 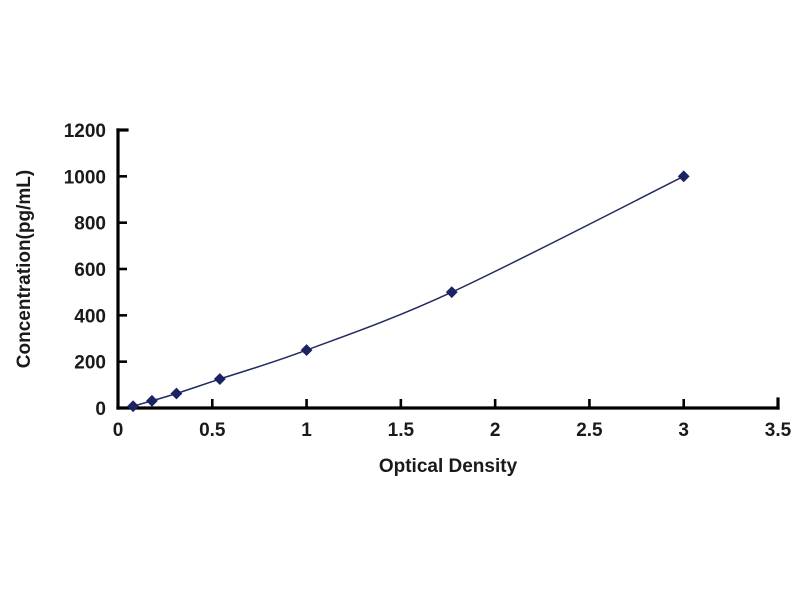 What do you see at coordinates (401, 430) in the screenshot?
I see `x-tick-label: 1.5` at bounding box center [401, 430].